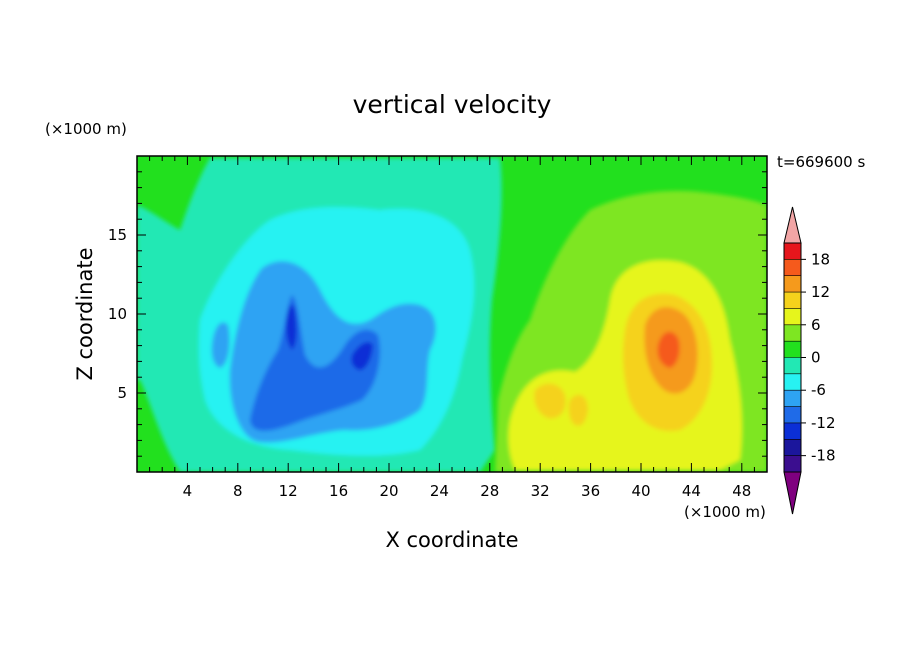 The height and width of the screenshot is (654, 904). I want to click on x-tick-labels: 4 8 12 16 20 24 28 32 36 40 44 48, so click(467, 491).